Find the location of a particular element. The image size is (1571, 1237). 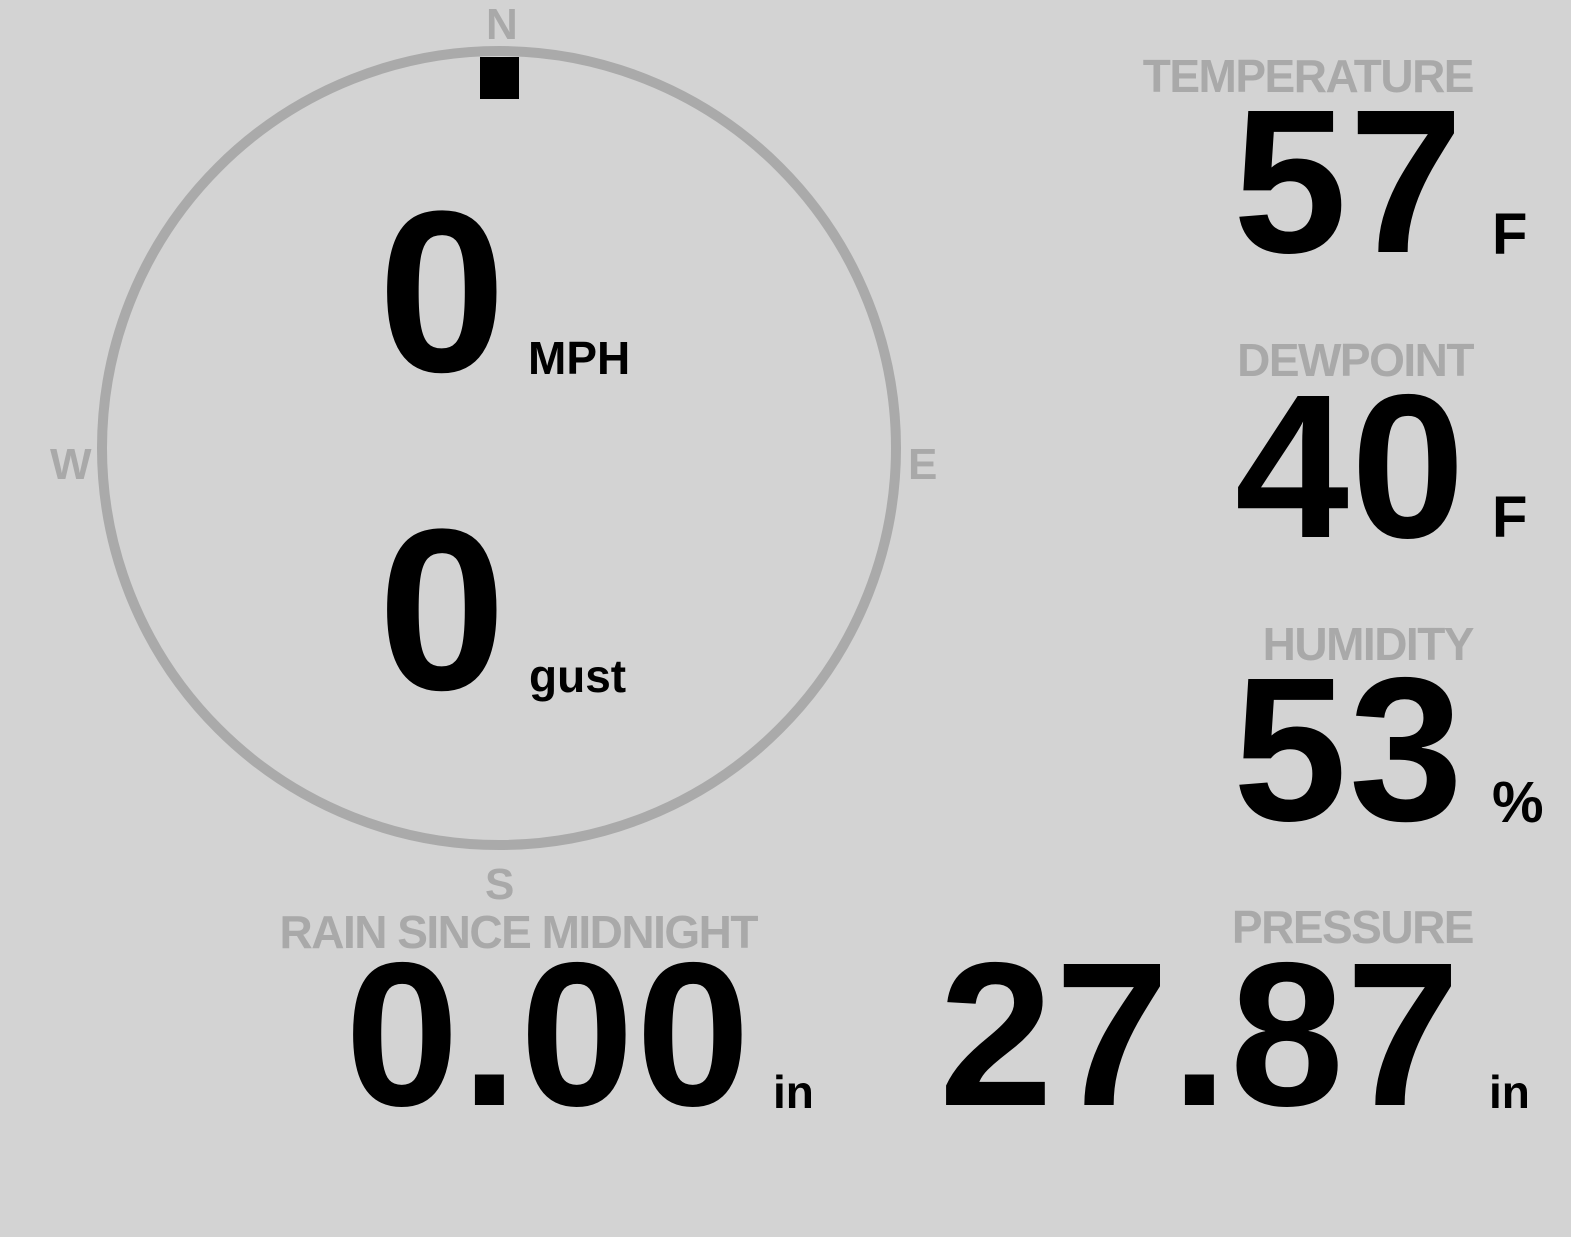

rain-value: 0.00 is located at coordinates (548, 1034).